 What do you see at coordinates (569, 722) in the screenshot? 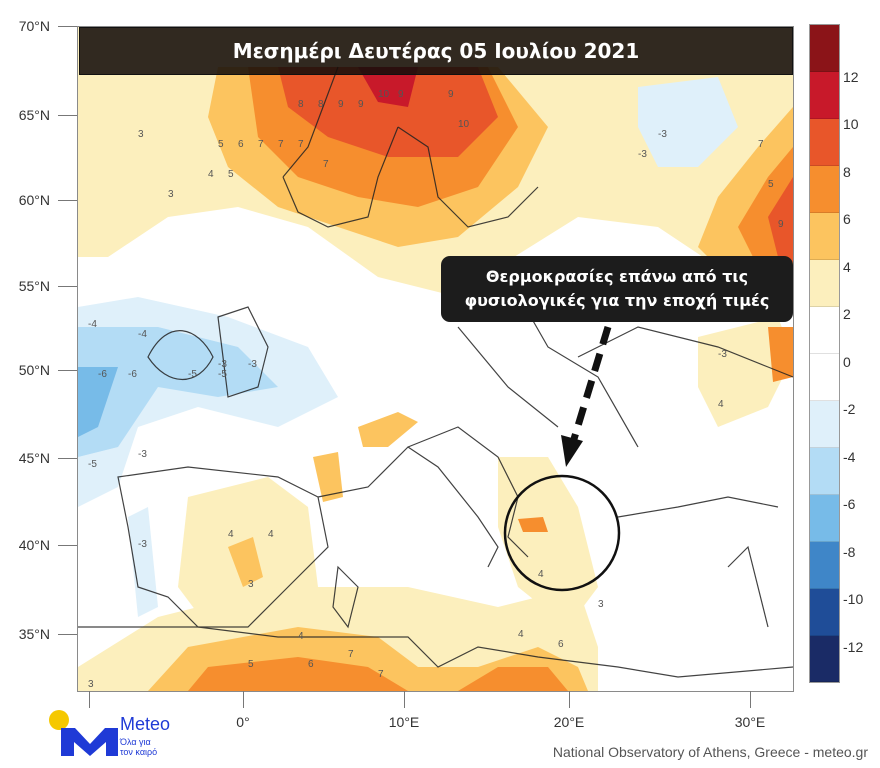
I see `lon-label: 20°E` at bounding box center [569, 722].